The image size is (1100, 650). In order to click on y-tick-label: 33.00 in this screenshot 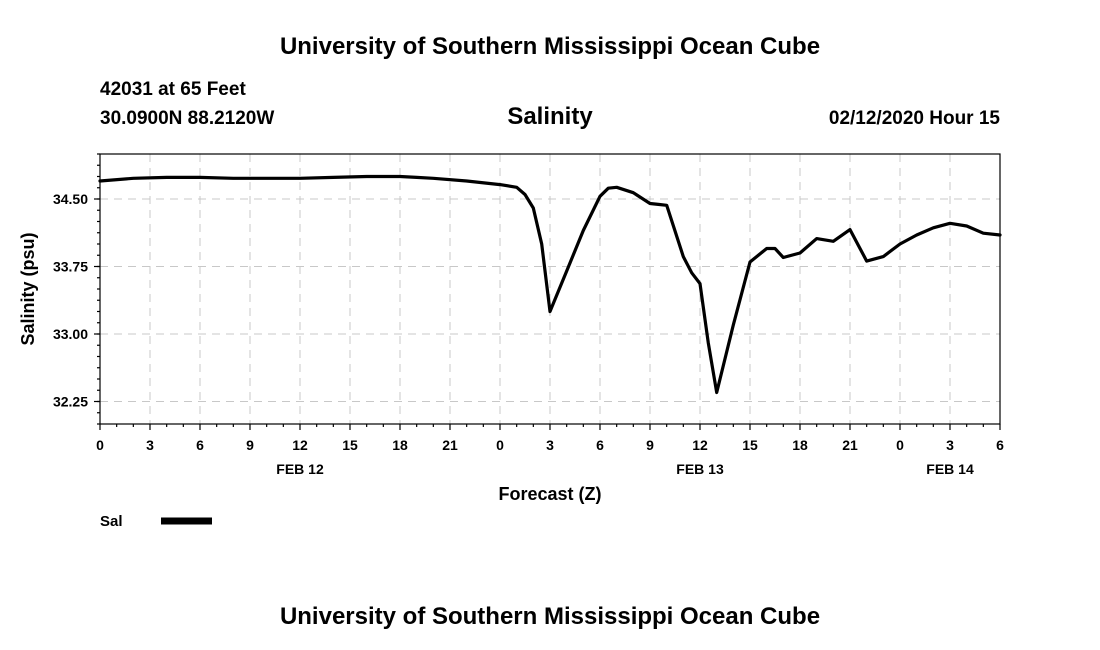, I will do `click(70, 334)`.